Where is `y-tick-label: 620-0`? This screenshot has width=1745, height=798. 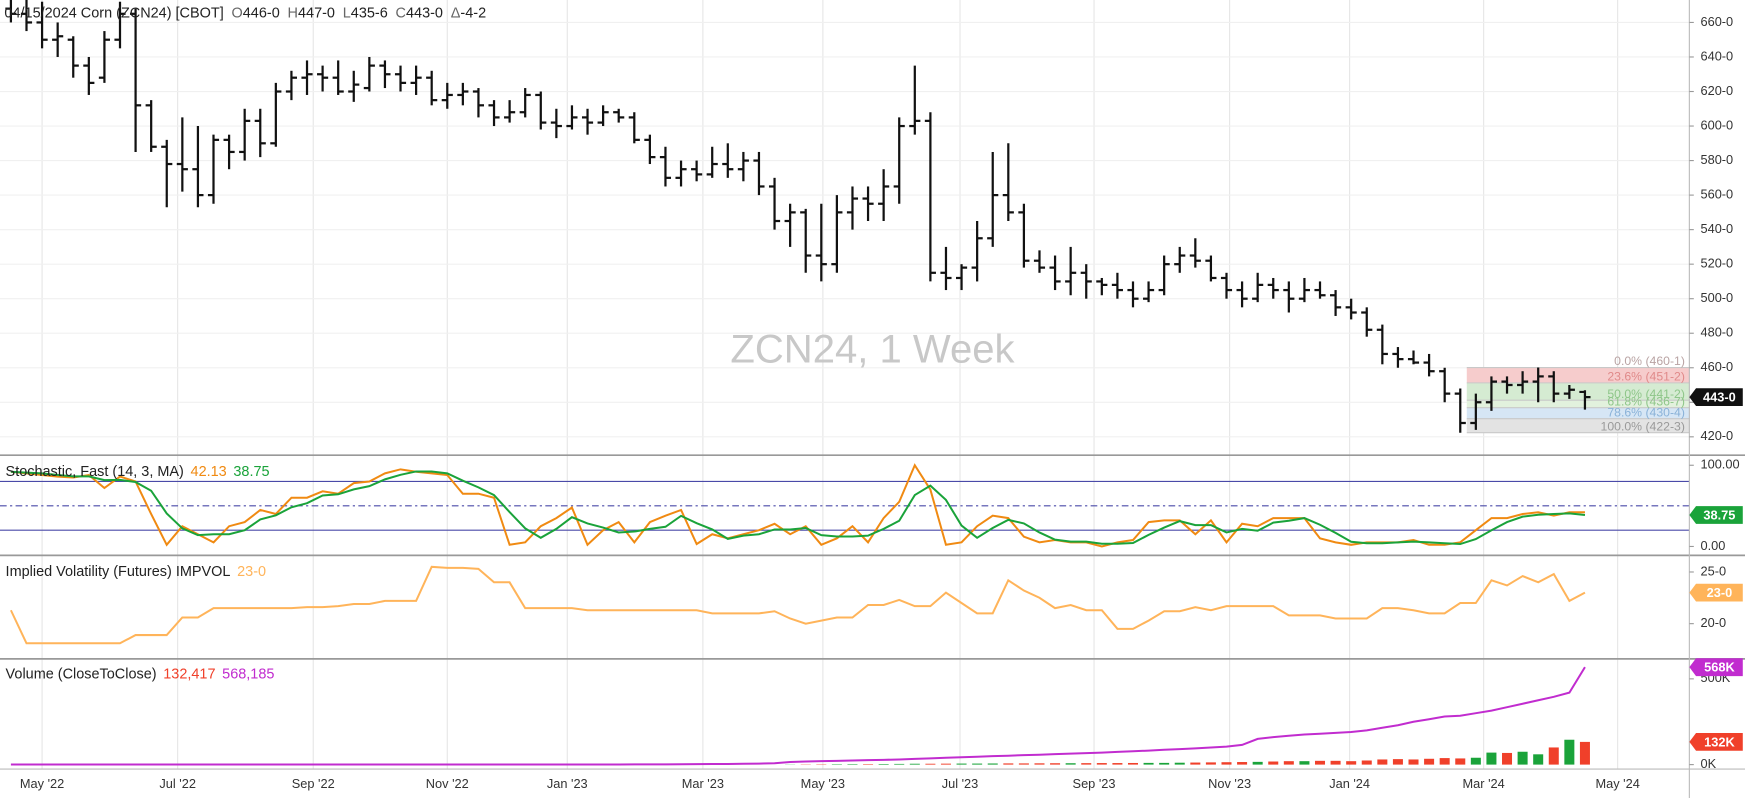
y-tick-label: 620-0 is located at coordinates (1716, 90).